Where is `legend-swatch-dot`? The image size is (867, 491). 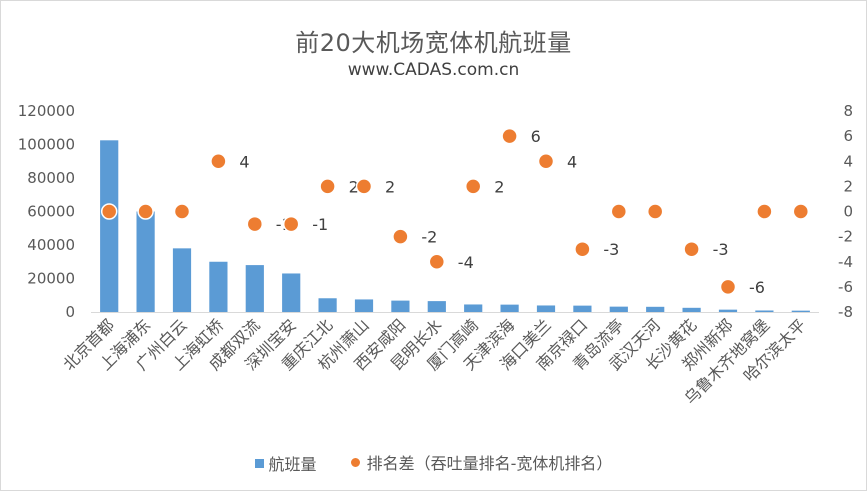
legend-swatch-dot is located at coordinates (355, 462).